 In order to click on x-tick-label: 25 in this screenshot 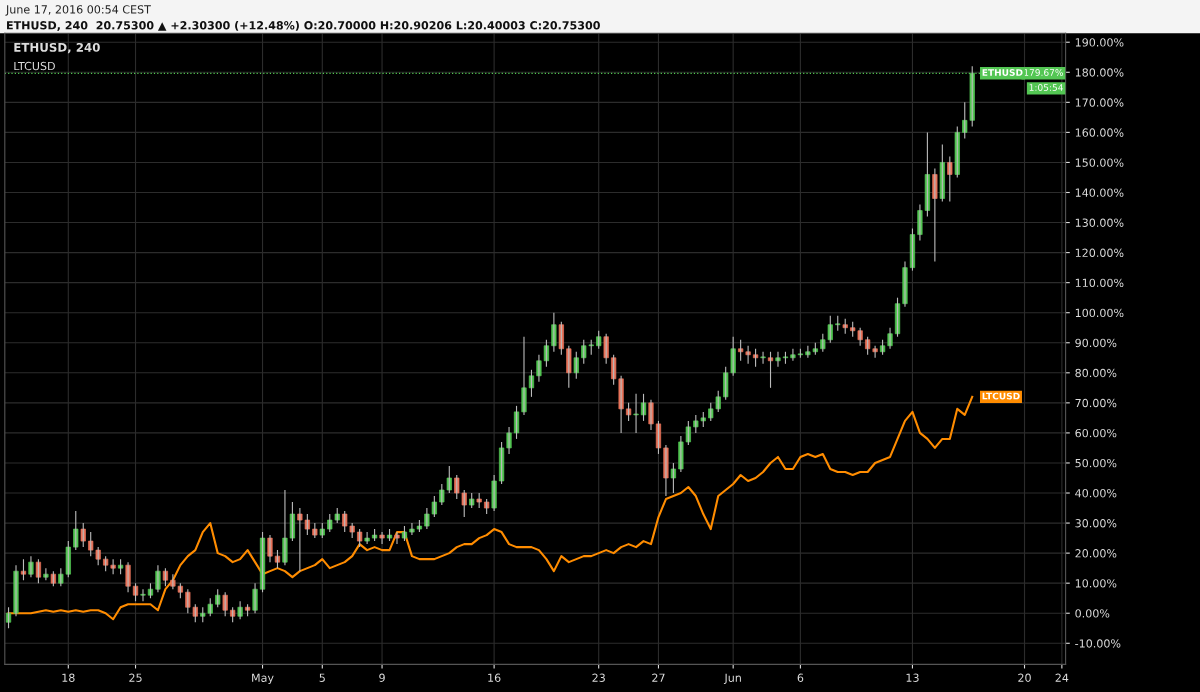, I will do `click(135, 677)`.